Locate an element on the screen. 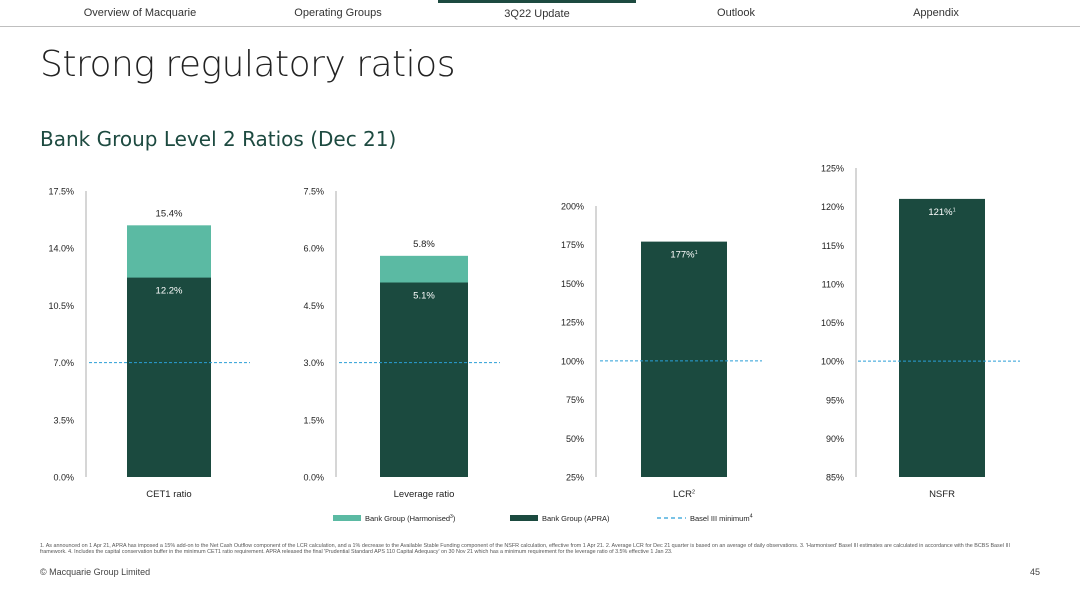 The image size is (1080, 607). chart-2-tick-label: 7.5% is located at coordinates (313, 192).